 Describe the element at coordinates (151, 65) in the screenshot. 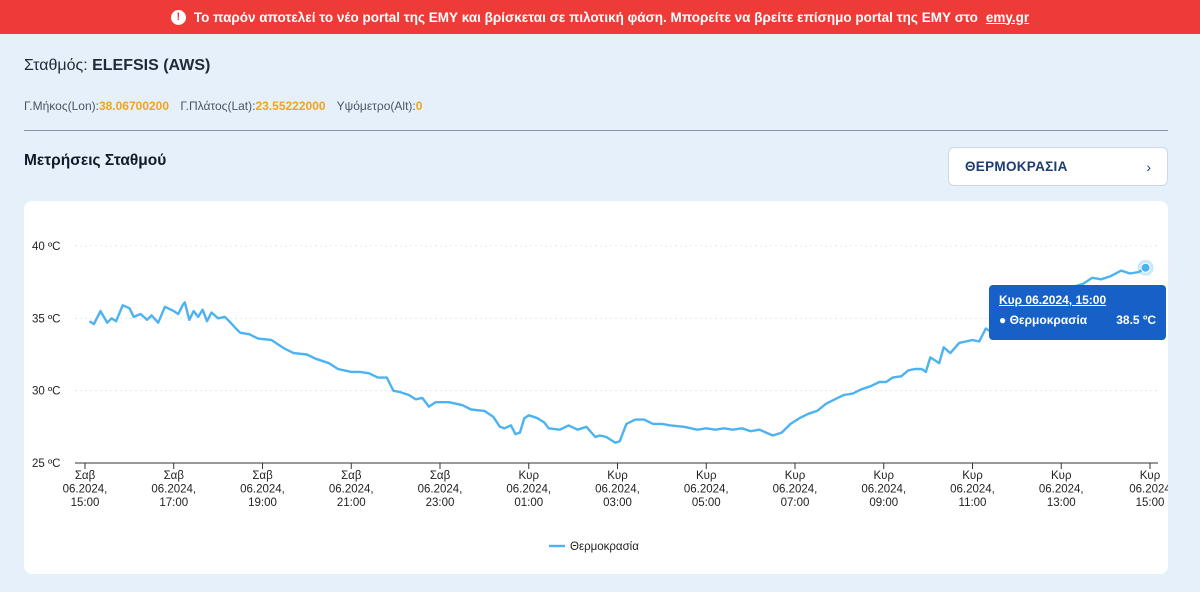

I see `station-name: ELEFSIS (AWS)` at that location.